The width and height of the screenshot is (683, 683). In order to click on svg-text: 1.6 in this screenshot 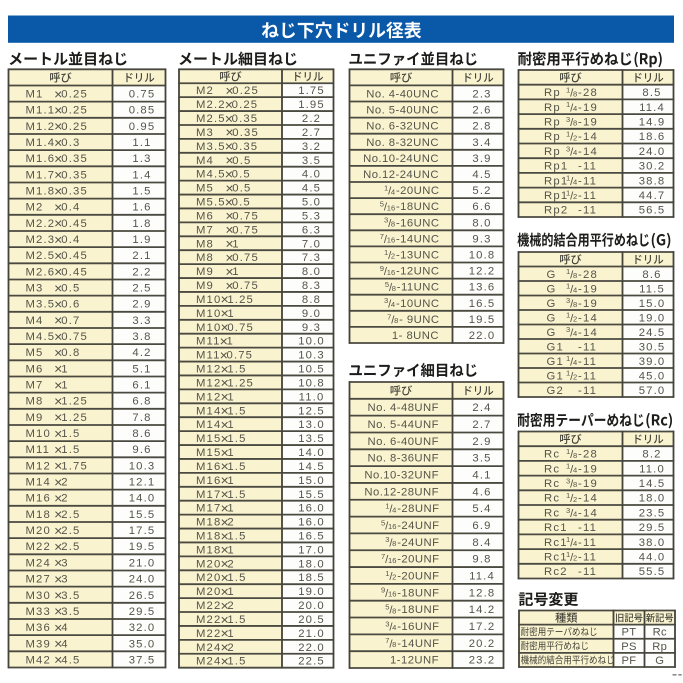, I will do `click(141, 208)`.